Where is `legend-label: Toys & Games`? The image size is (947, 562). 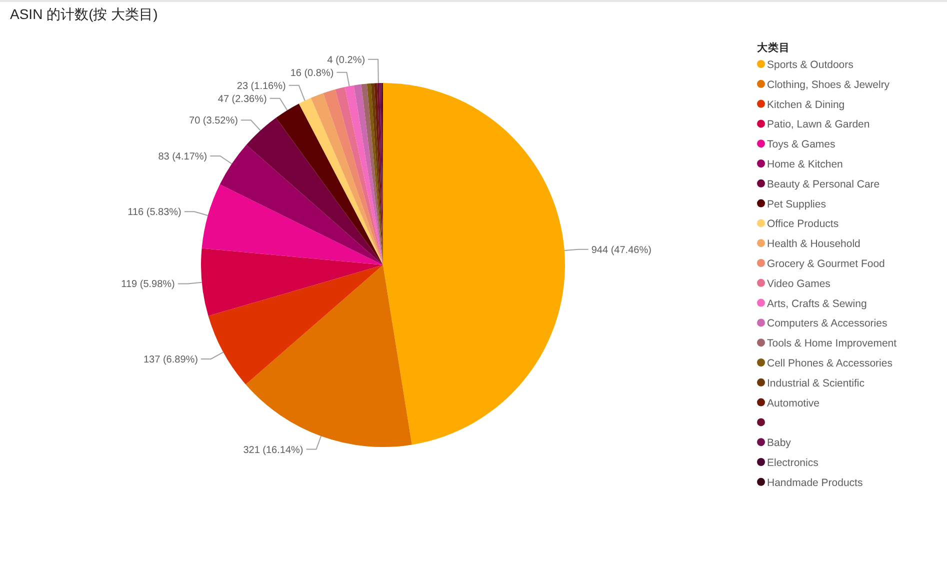
legend-label: Toys & Games is located at coordinates (801, 144).